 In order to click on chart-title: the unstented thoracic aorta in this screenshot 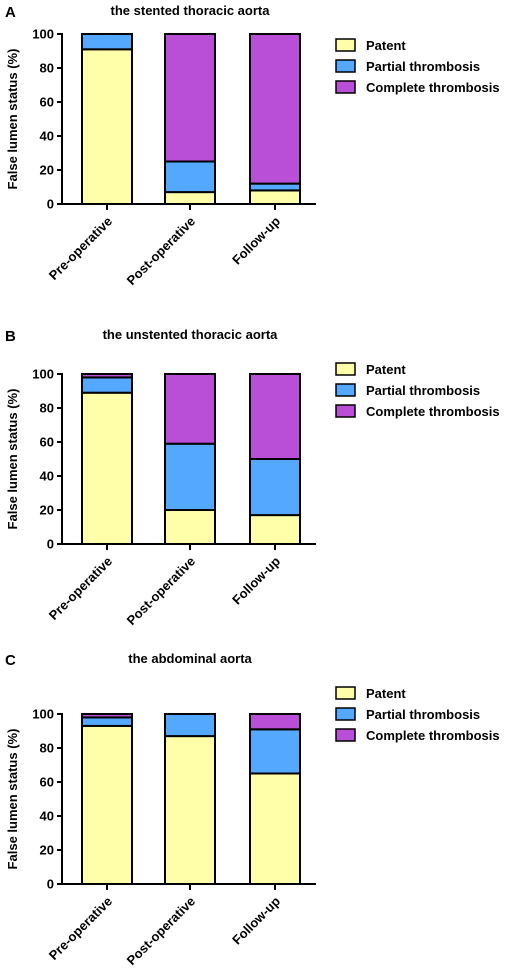, I will do `click(191, 334)`.